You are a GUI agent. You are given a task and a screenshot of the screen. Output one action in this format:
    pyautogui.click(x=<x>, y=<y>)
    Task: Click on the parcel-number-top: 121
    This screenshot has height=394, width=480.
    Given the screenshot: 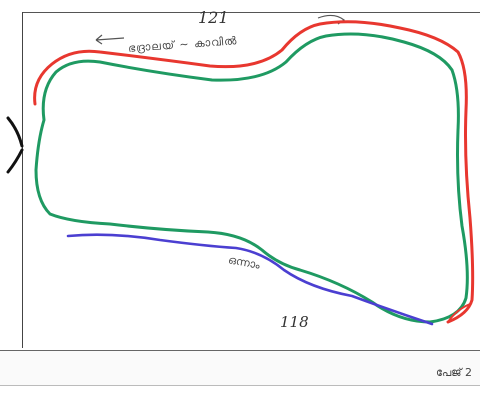 What is the action you would take?
    pyautogui.click(x=213, y=17)
    